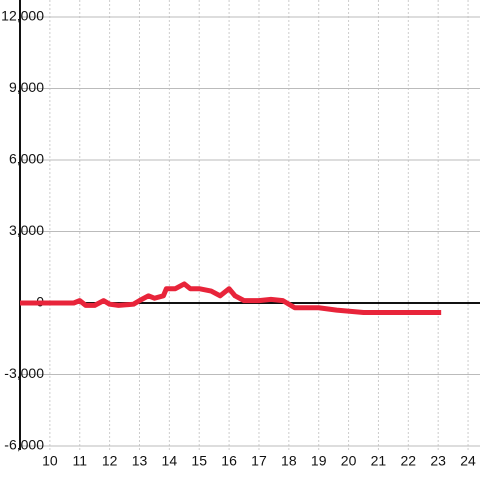 The image size is (480, 480). I want to click on x-tick-label: 22, so click(409, 461).